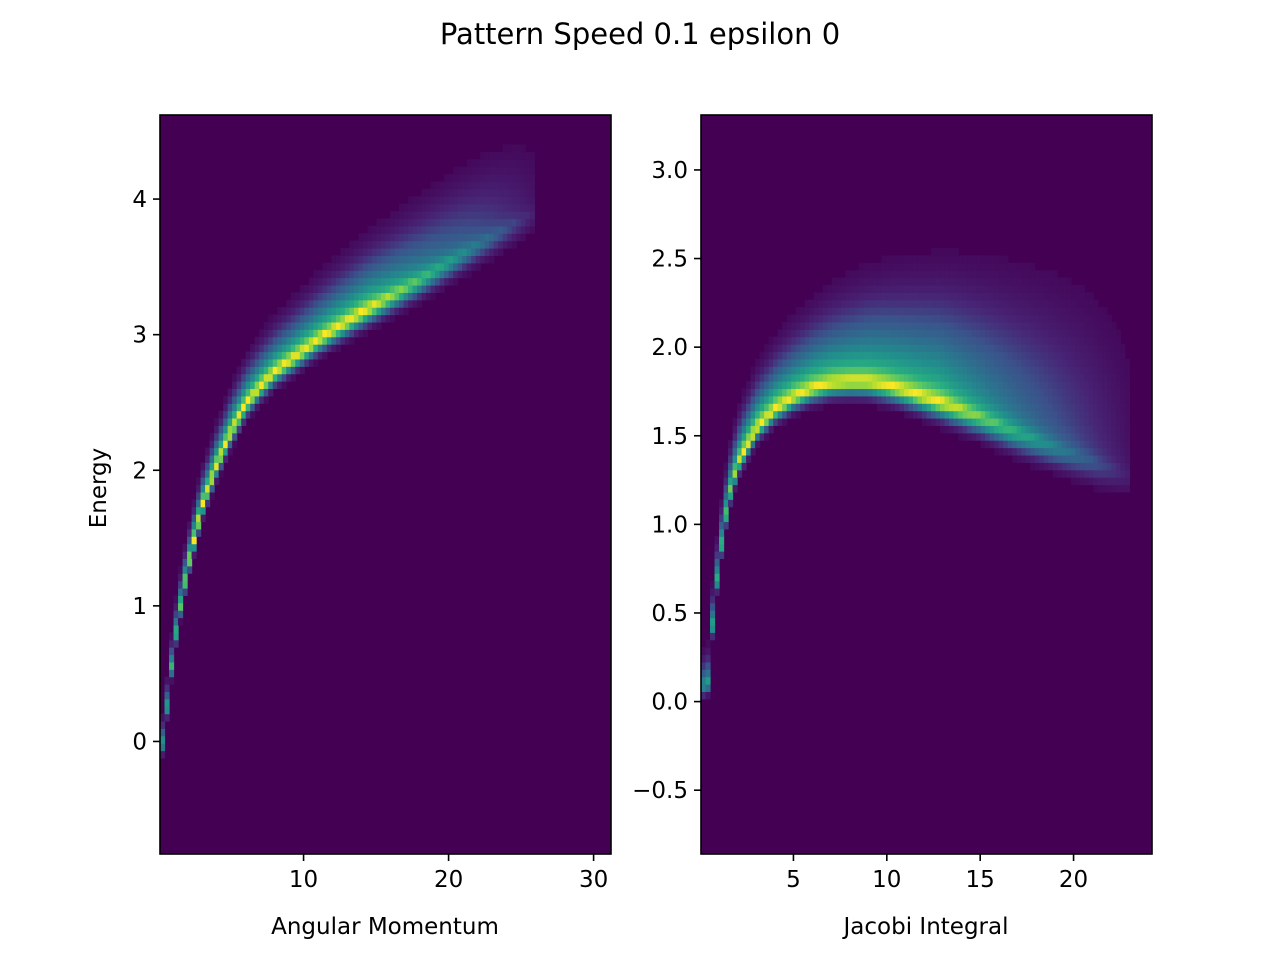 This screenshot has height=960, width=1280. What do you see at coordinates (139, 471) in the screenshot?
I see `y-tick-label: 2` at bounding box center [139, 471].